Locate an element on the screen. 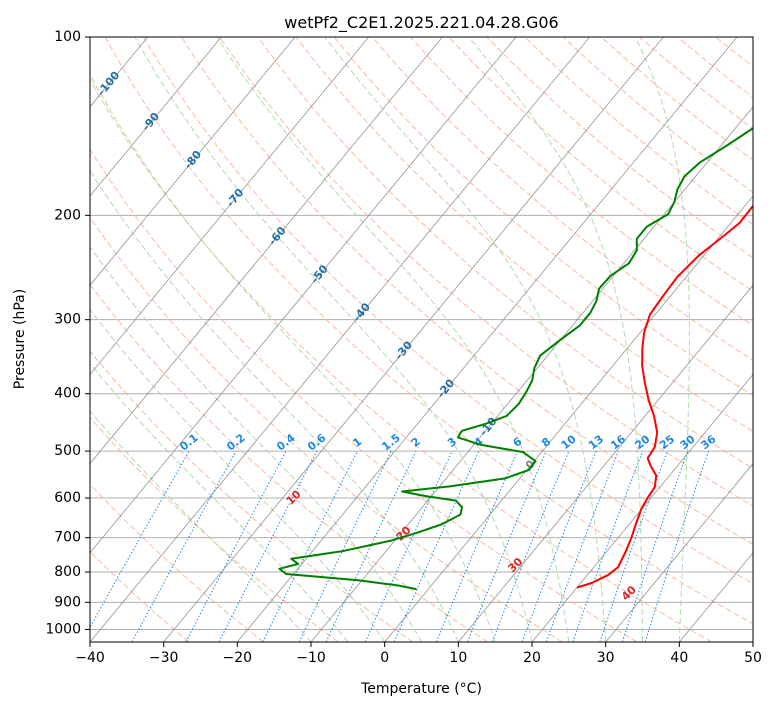 The width and height of the screenshot is (775, 708). y-tick-label: 900 is located at coordinates (67, 602).